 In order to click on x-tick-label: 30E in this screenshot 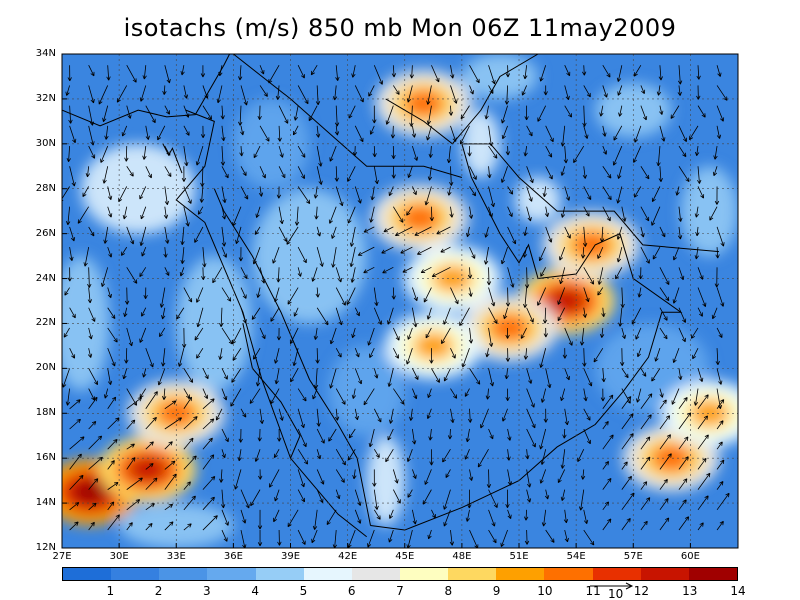, I will do `click(119, 556)`.